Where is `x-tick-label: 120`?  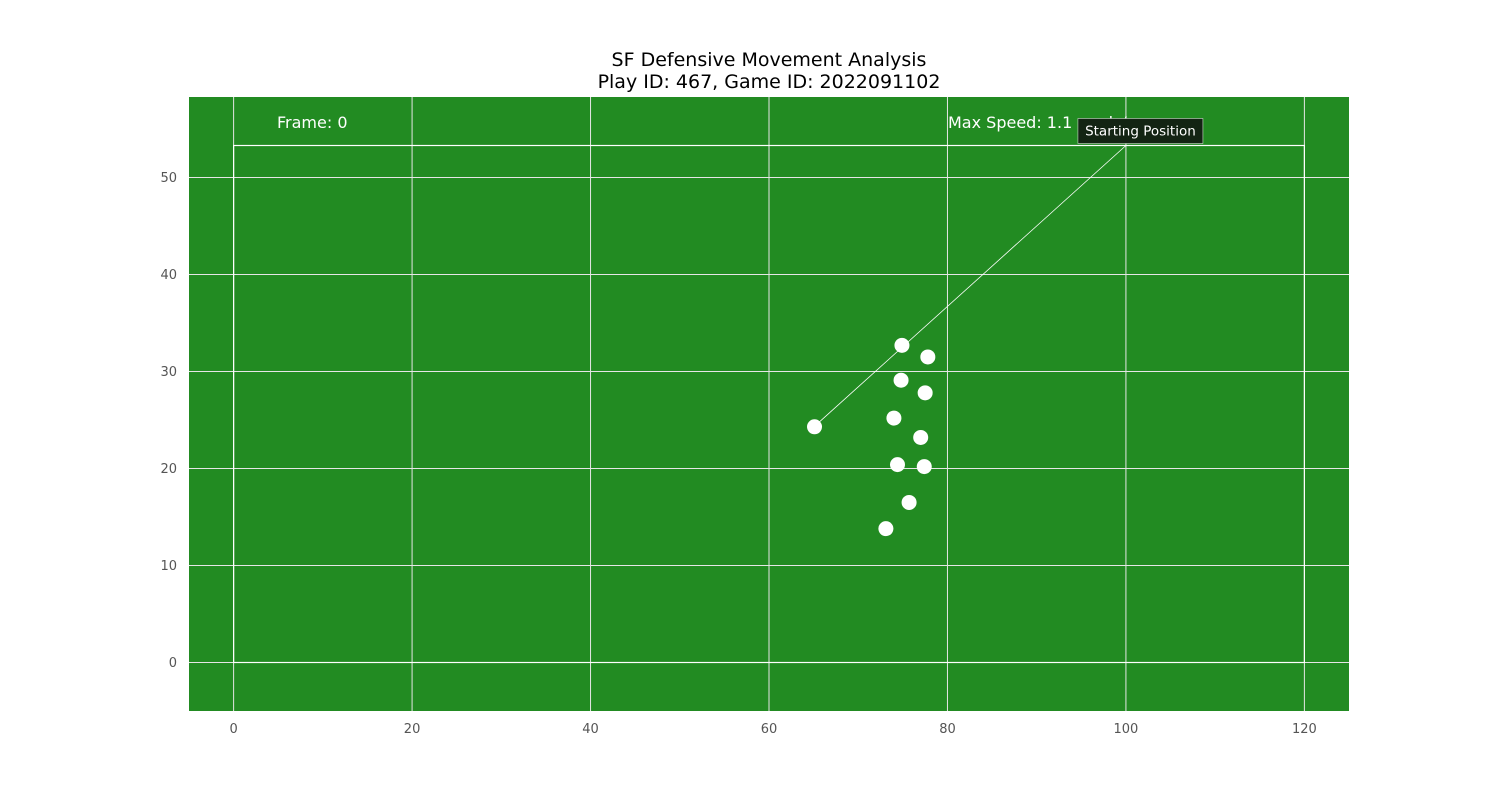 x-tick-label: 120 is located at coordinates (1304, 729).